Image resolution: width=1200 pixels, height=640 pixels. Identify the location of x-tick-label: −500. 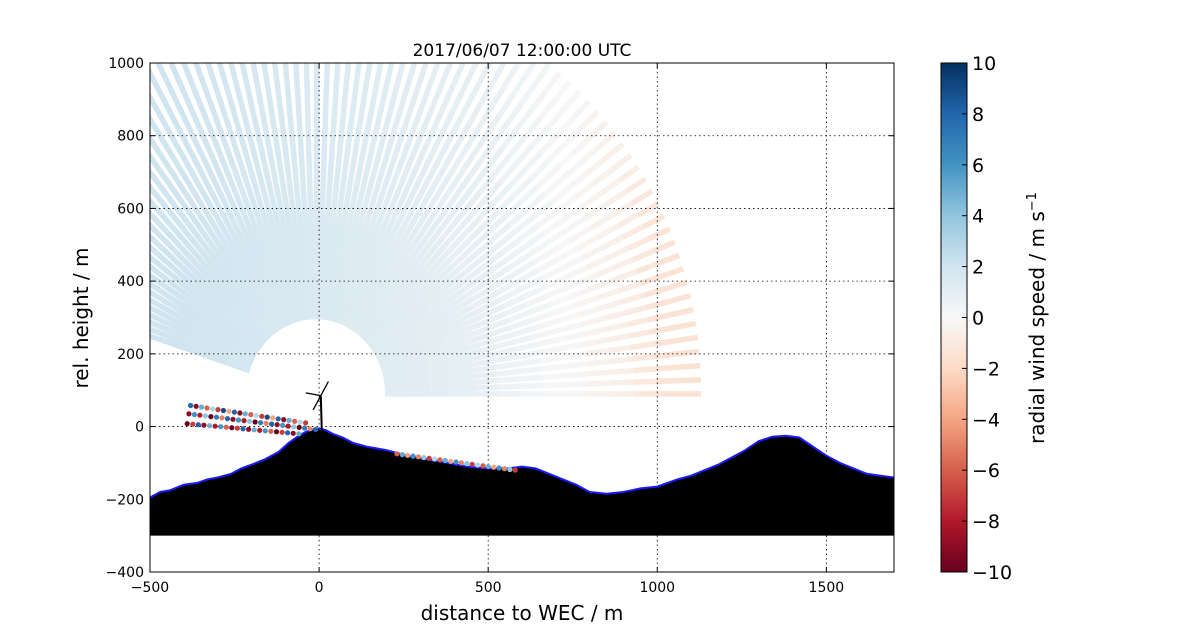
(150, 588).